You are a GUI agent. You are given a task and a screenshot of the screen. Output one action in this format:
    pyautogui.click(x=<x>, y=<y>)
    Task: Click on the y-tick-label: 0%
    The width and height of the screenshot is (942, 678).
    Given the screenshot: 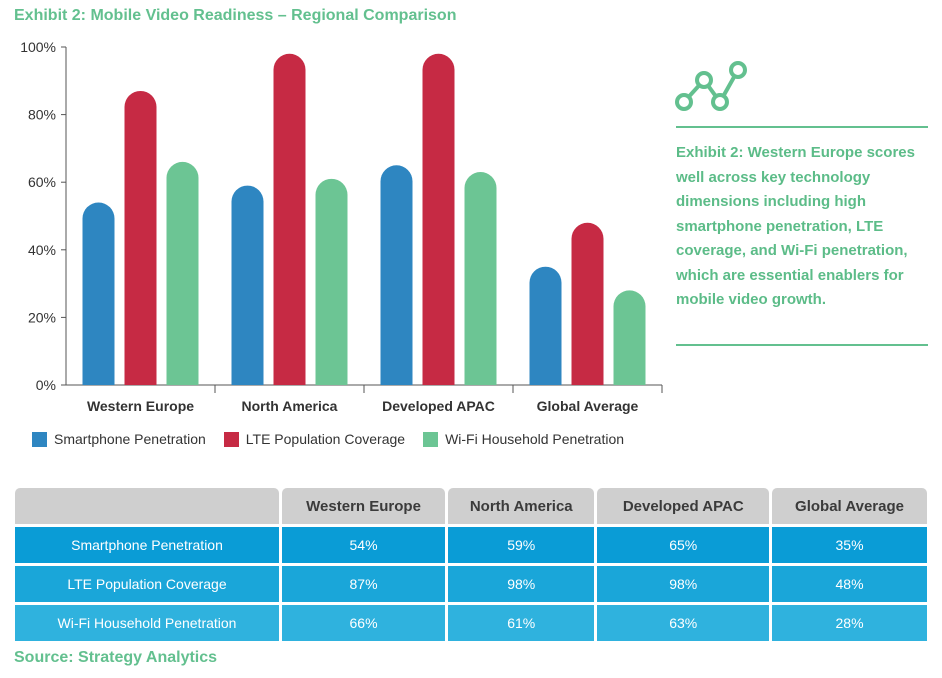 What is the action you would take?
    pyautogui.click(x=46, y=385)
    